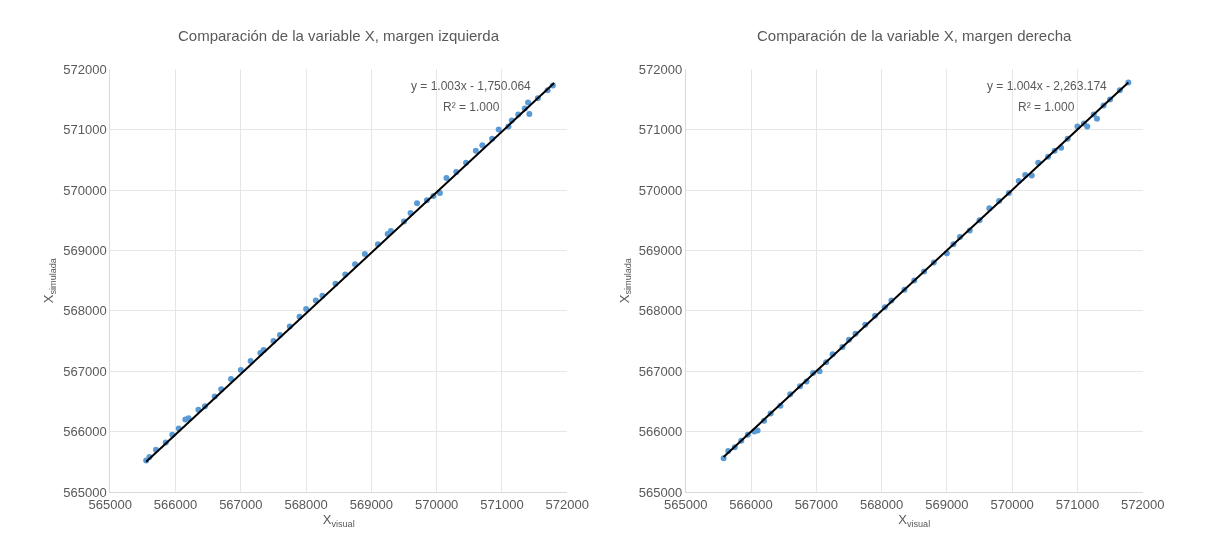 The image size is (1215, 557). What do you see at coordinates (914, 35) in the screenshot?
I see `chart-title: Comparación de la variable X, margen derecha` at bounding box center [914, 35].